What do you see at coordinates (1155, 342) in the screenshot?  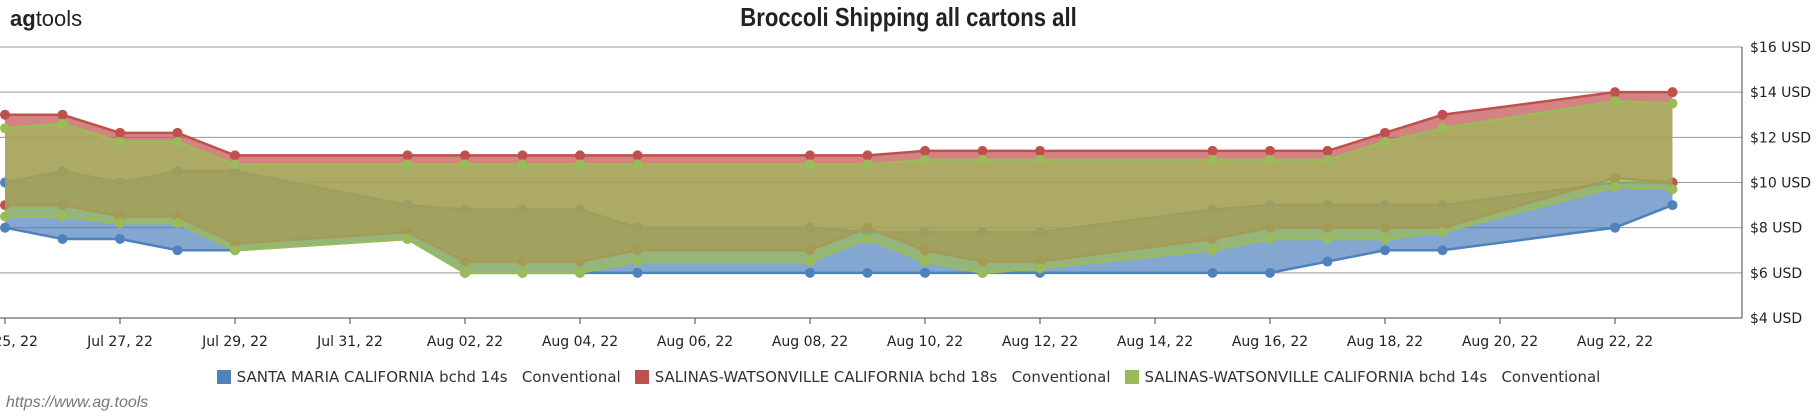 I see `x-tick-label: Aug 14, 22` at bounding box center [1155, 342].